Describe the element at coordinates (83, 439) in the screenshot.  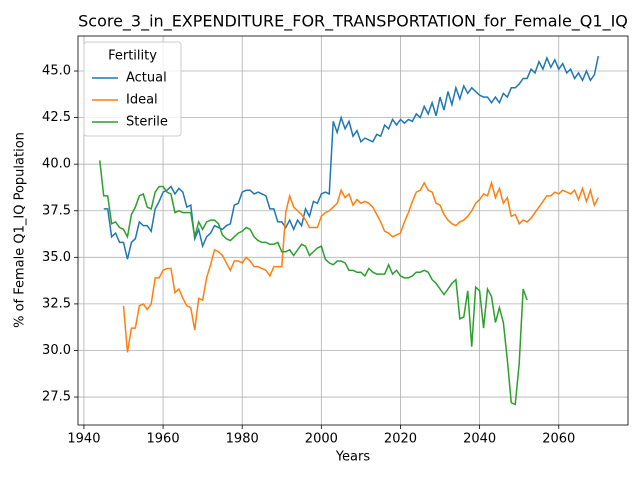
I see `x-tick-label: 1940` at that location.